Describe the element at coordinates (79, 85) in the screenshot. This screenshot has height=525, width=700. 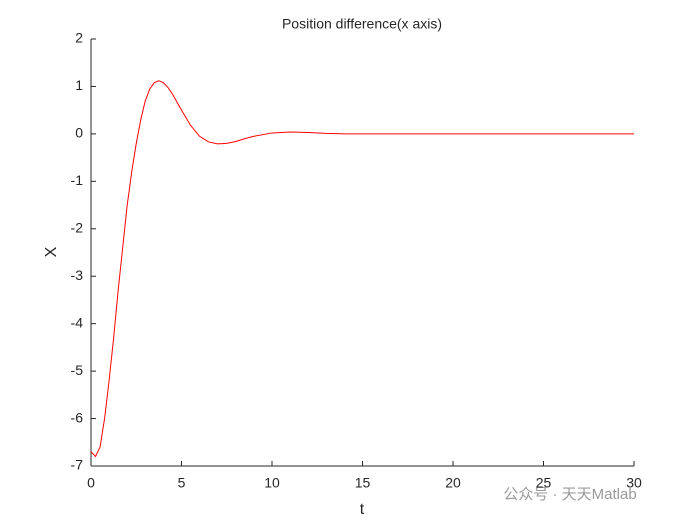
I see `y-tick-label: 1` at that location.